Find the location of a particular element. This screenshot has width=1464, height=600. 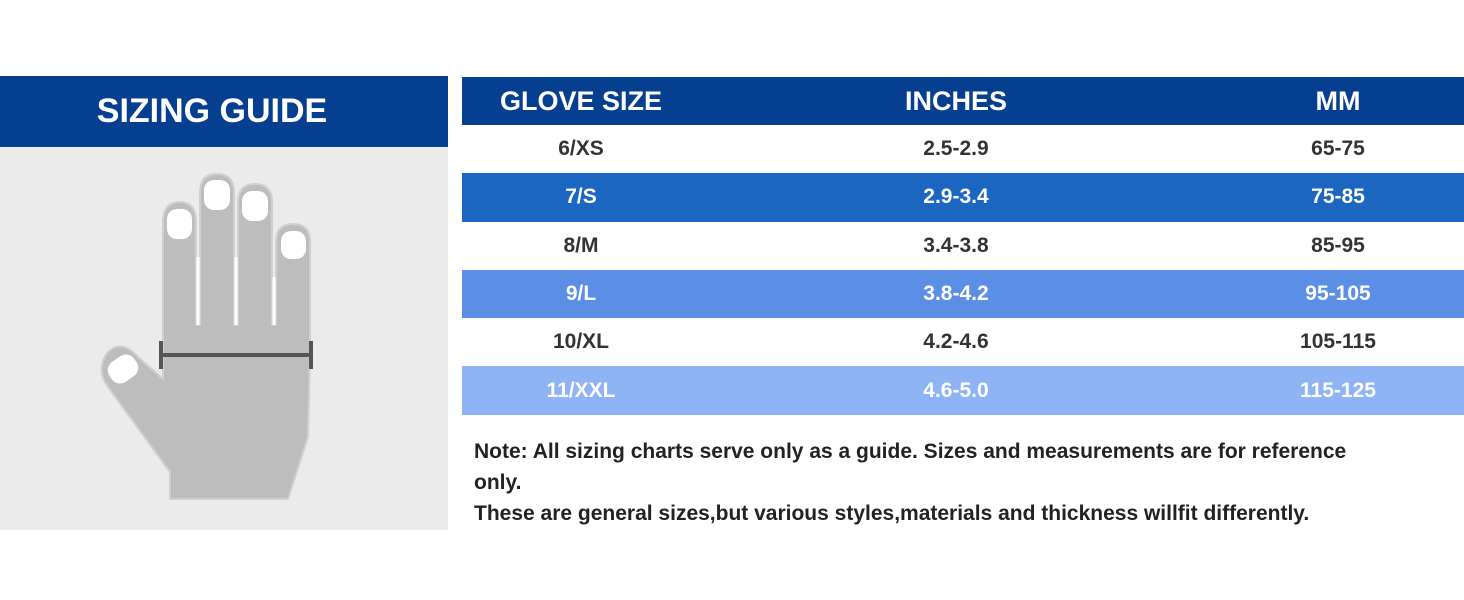

table-row: 7/S 2.9-3.4 75-85 is located at coordinates (963, 197).